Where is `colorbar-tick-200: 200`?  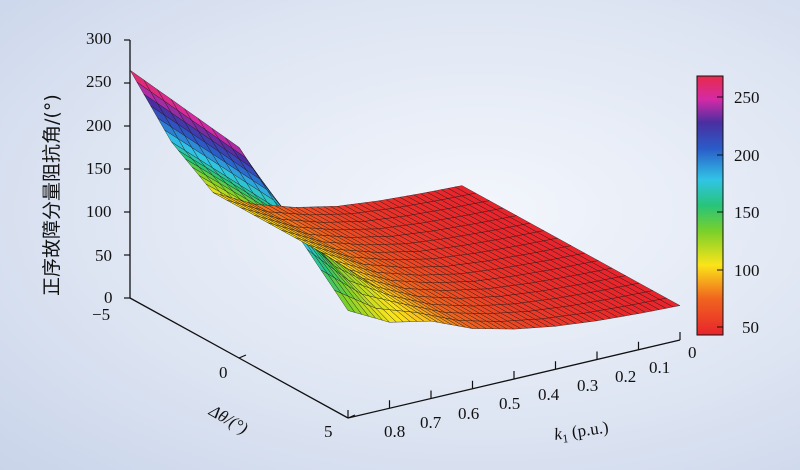 colorbar-tick-200: 200 is located at coordinates (747, 155).